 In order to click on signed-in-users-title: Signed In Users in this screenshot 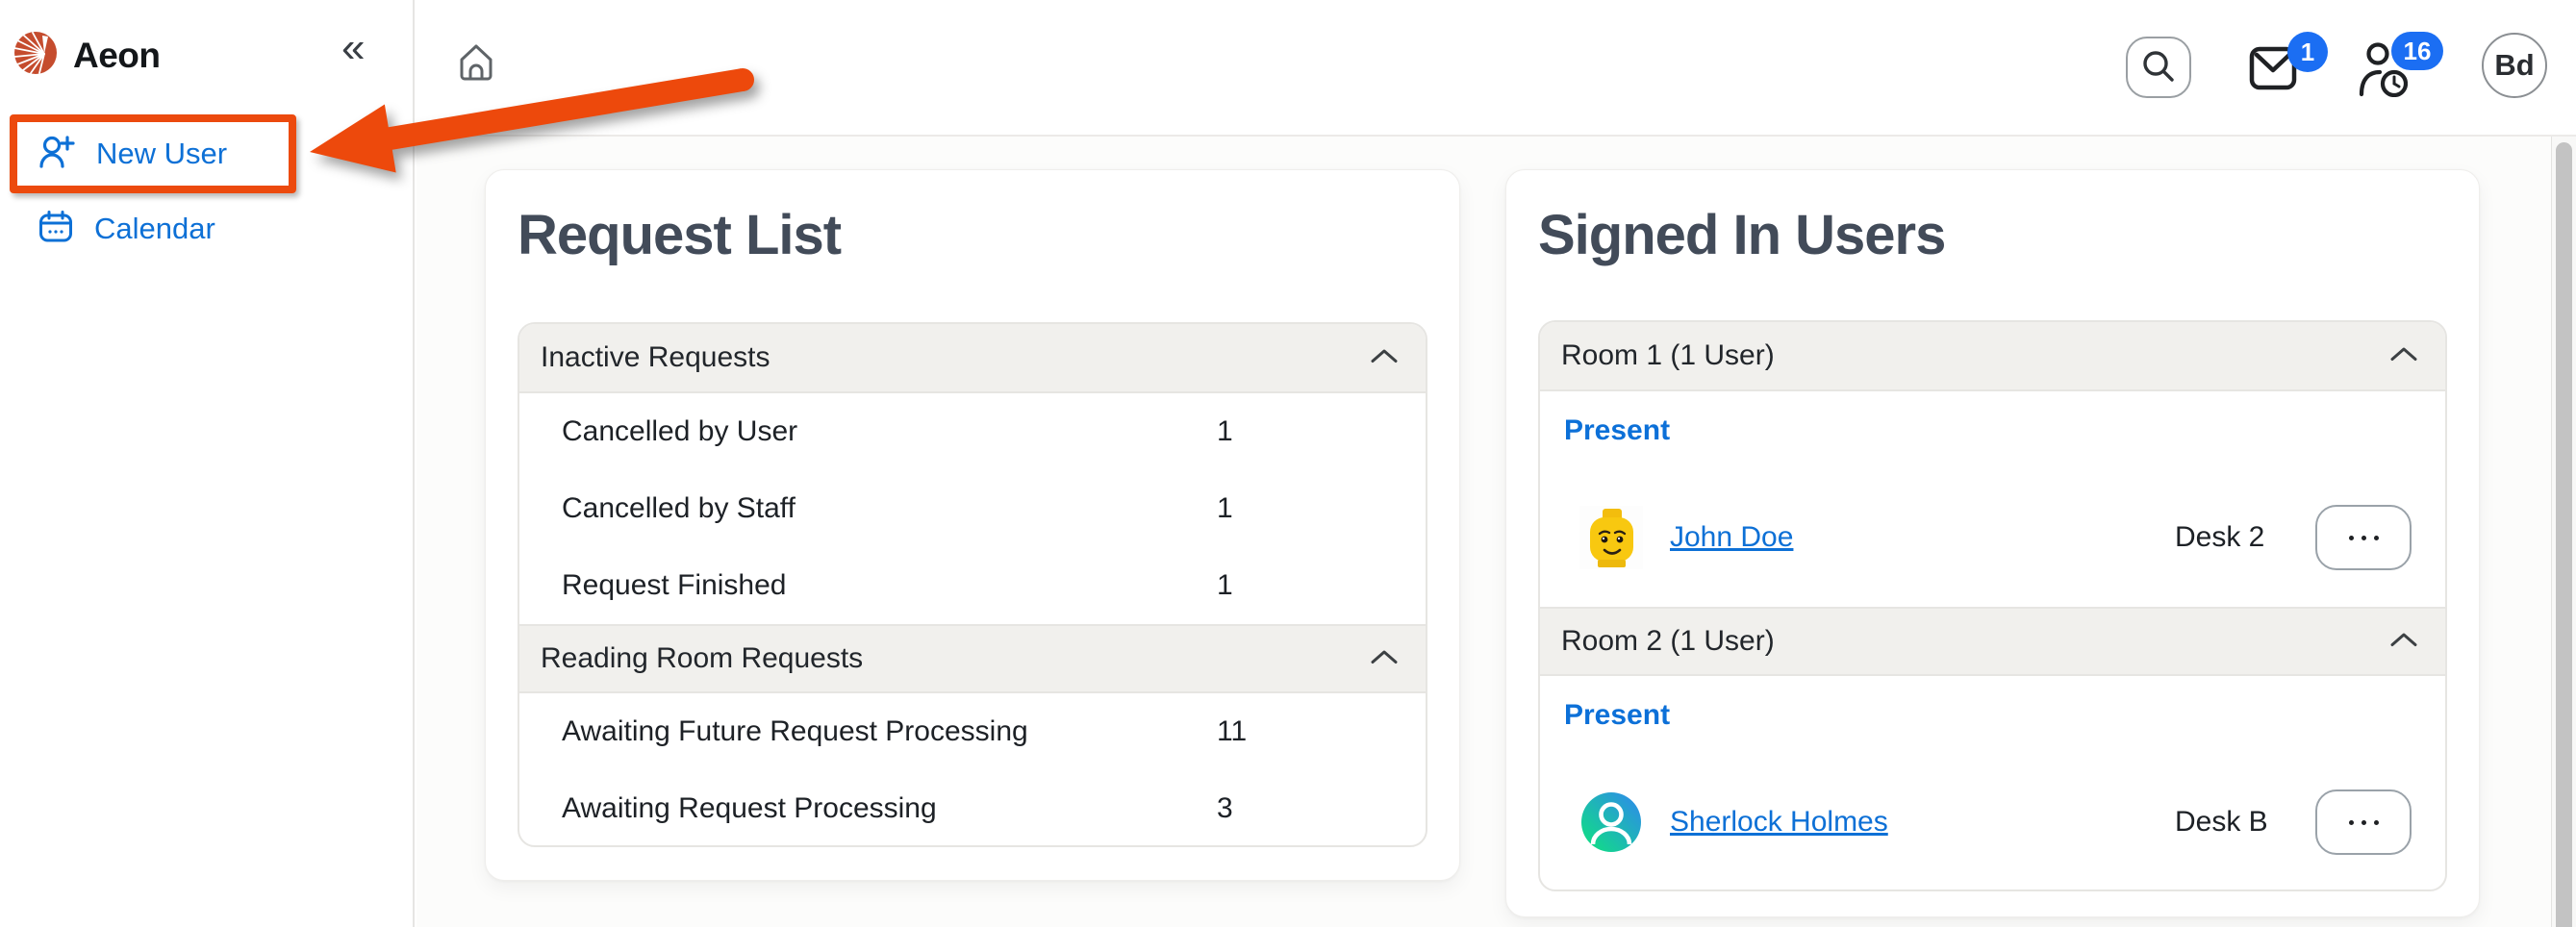, I will do `click(1742, 235)`.